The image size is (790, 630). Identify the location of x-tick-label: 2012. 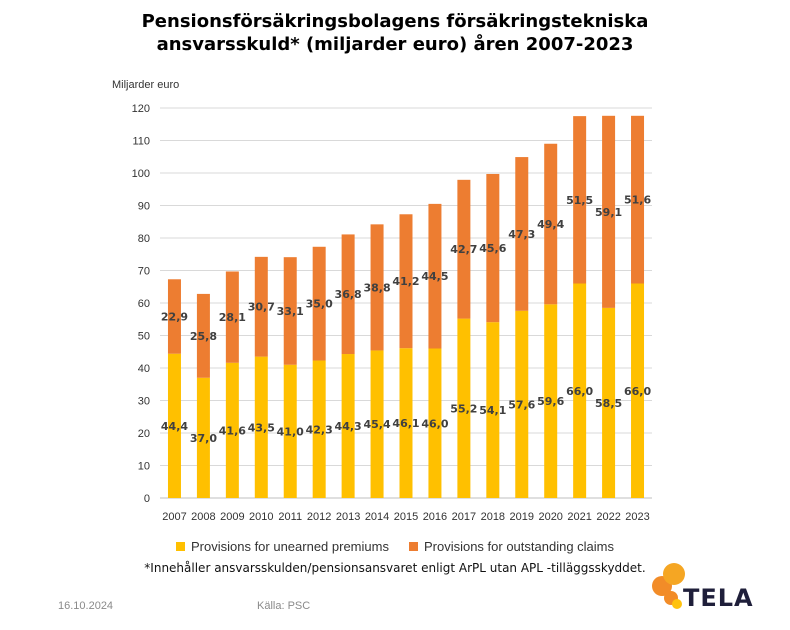
(319, 517).